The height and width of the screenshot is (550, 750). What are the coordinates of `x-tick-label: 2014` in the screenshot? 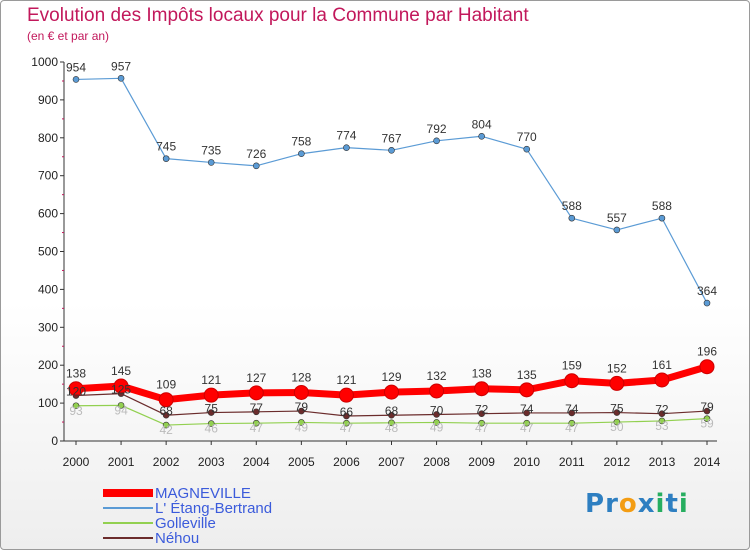 It's located at (707, 462).